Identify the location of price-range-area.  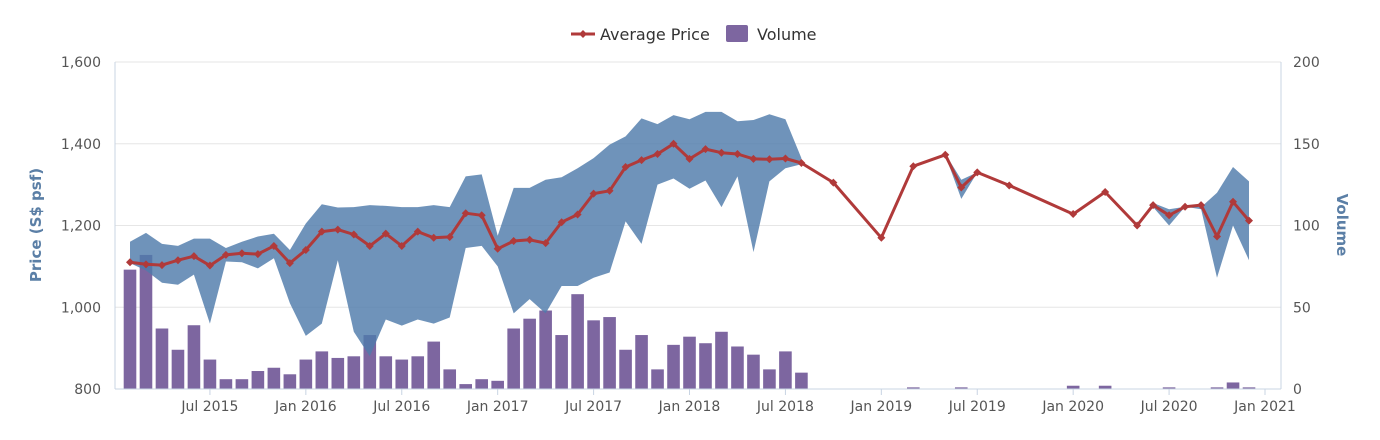
(1193, 222).